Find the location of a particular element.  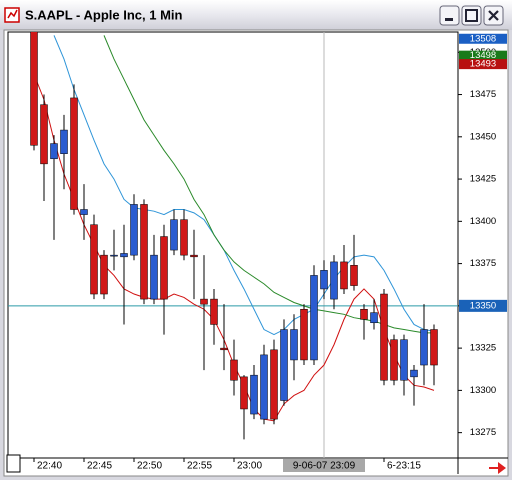

price-marker-label: 13493 is located at coordinates (483, 64).